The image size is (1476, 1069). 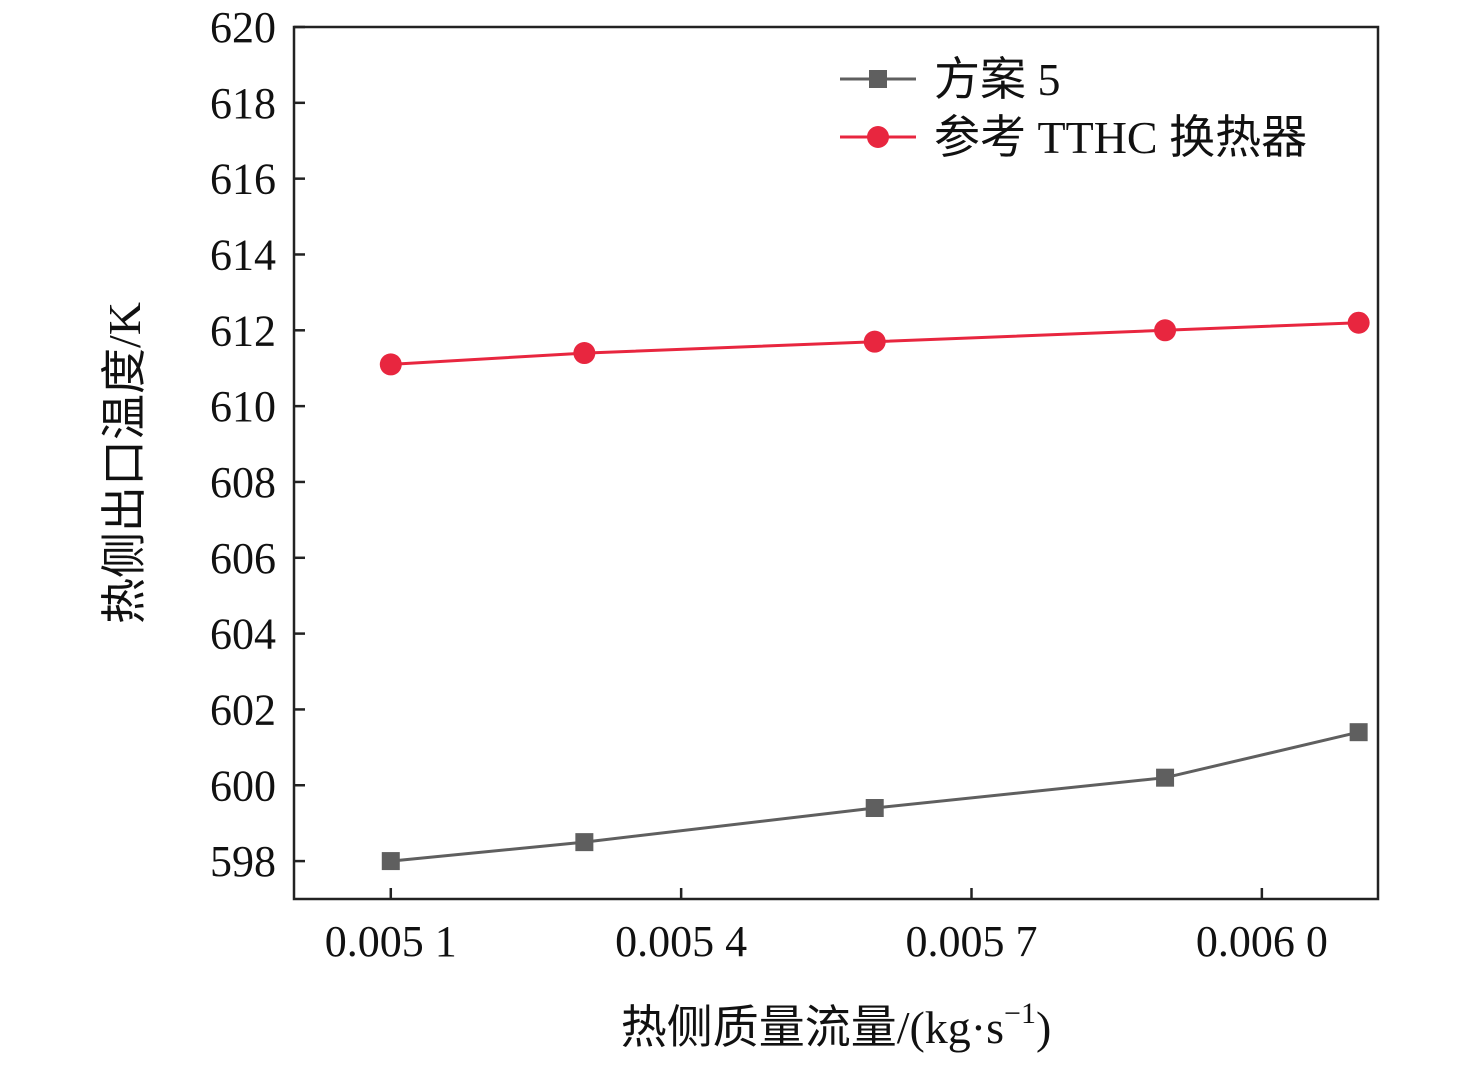 I want to click on y-tick-label: 614, so click(x=243, y=254).